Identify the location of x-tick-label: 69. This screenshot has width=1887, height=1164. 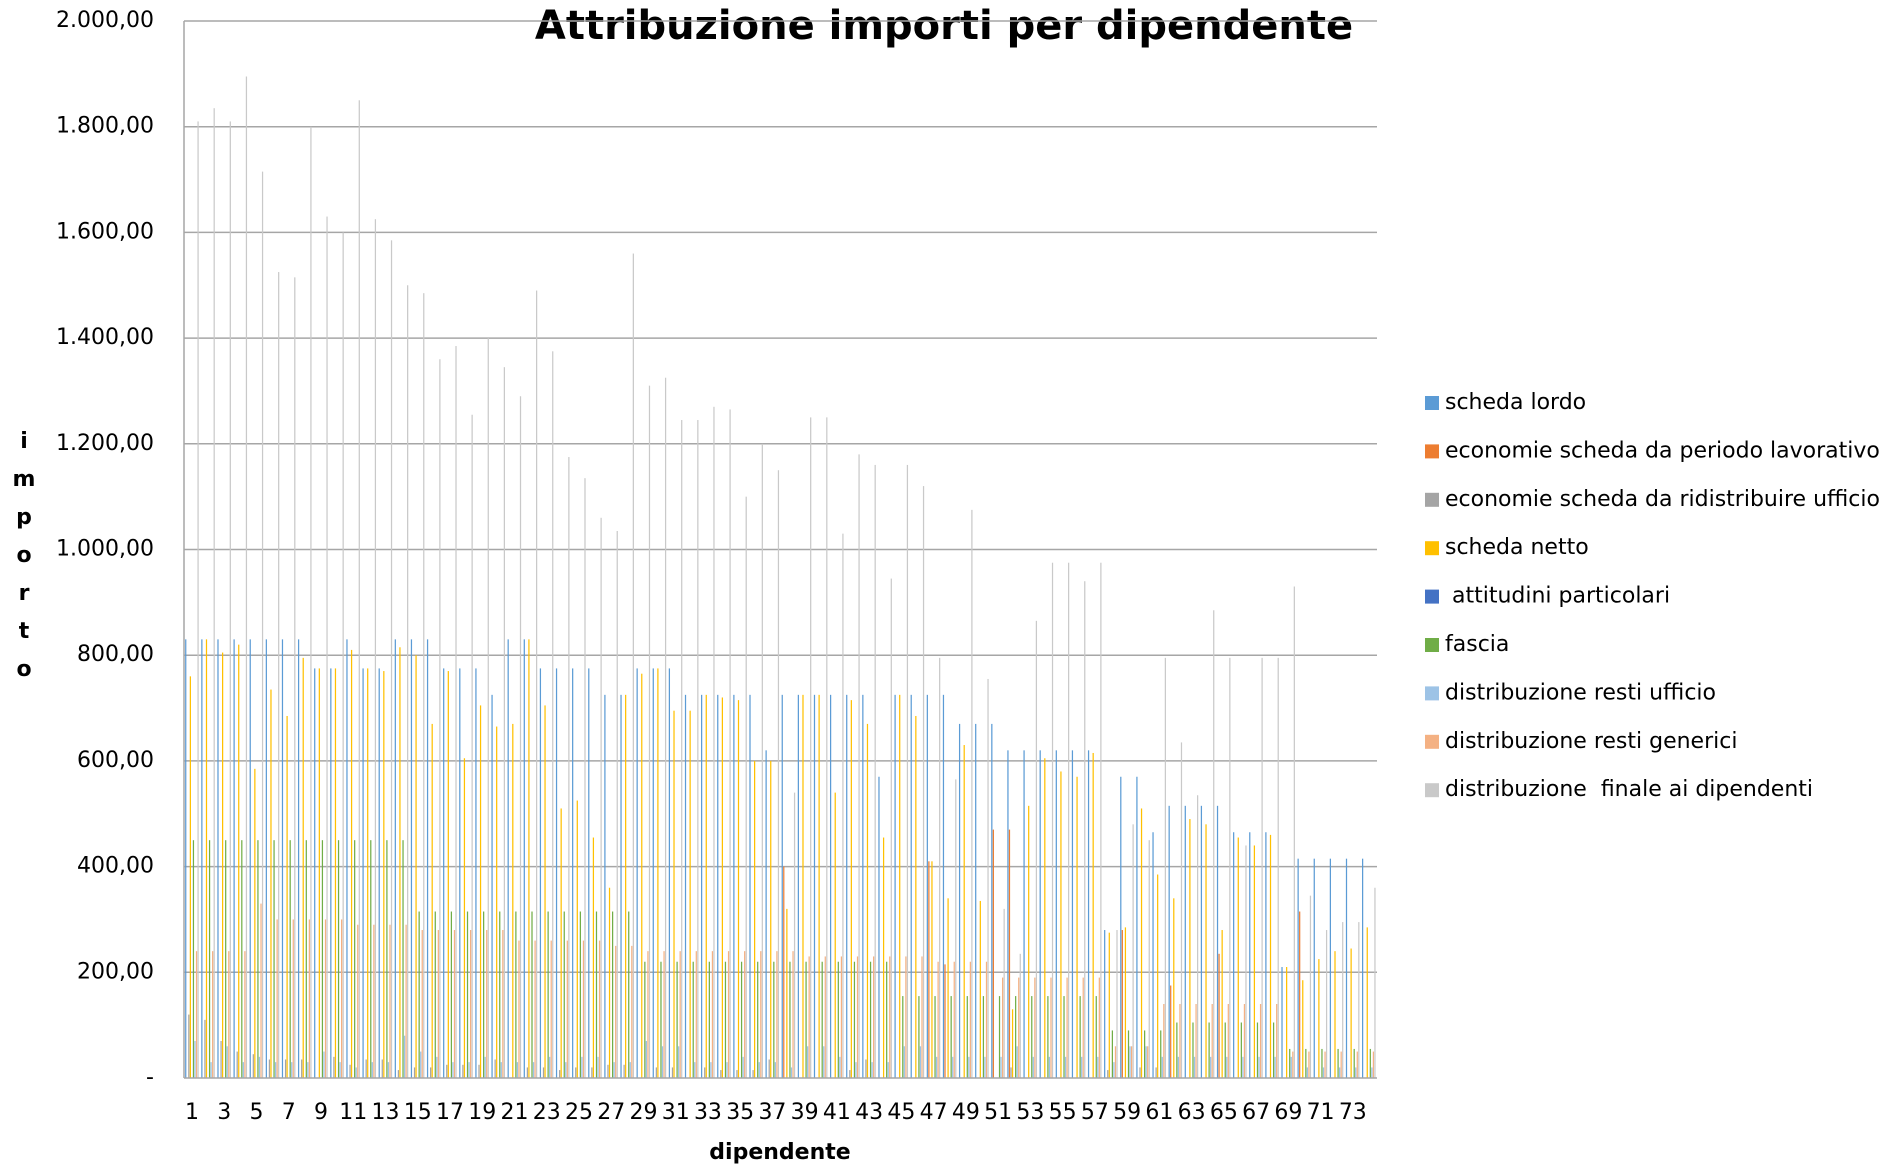
(1288, 1112).